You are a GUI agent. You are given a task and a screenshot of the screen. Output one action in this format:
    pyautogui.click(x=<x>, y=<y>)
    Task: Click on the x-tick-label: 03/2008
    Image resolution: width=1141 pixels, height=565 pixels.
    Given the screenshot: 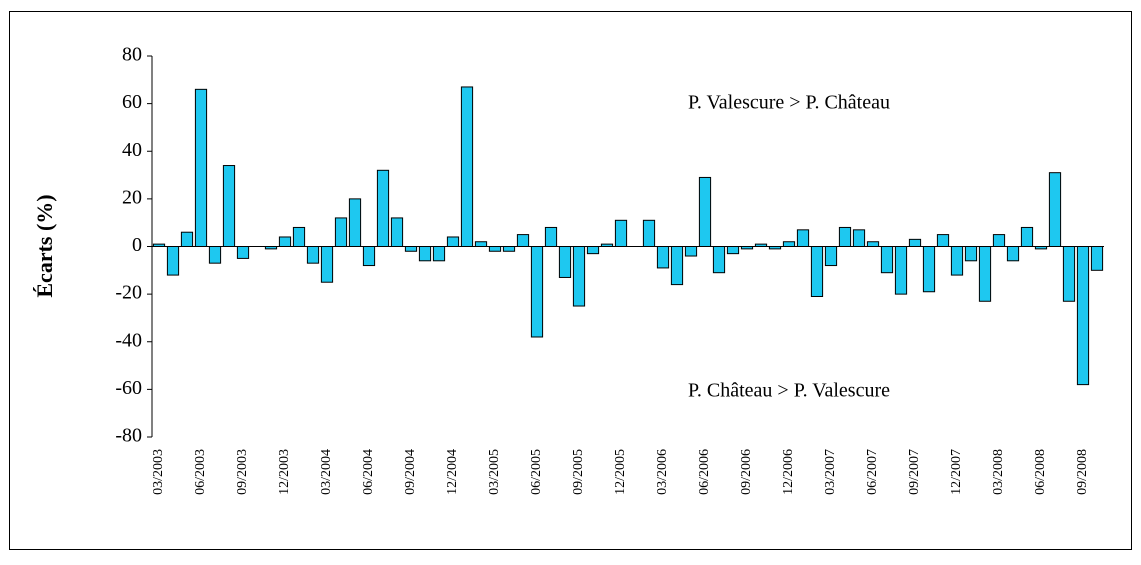 What is the action you would take?
    pyautogui.click(x=998, y=472)
    